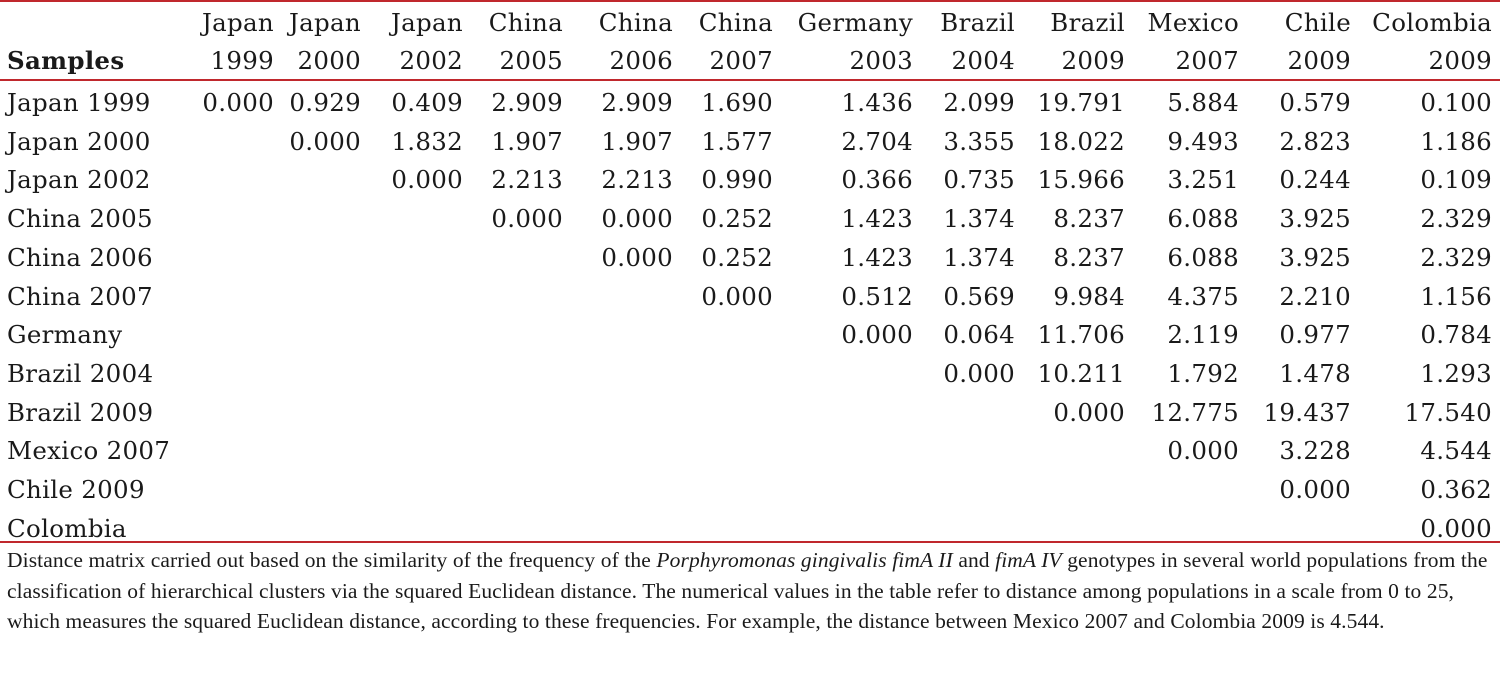  Describe the element at coordinates (79, 102) in the screenshot. I see `row-label: Japan 1999` at that location.